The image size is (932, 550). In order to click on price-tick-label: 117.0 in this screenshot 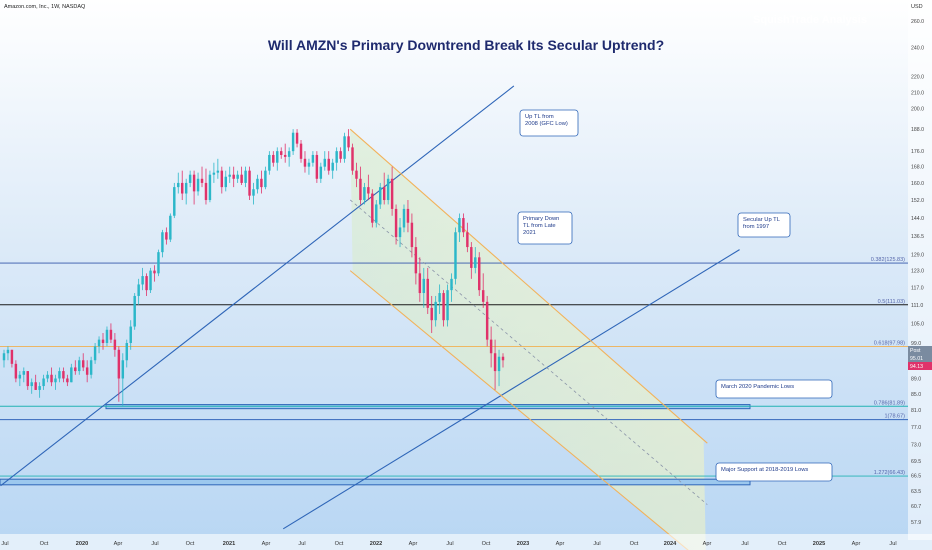, I will do `click(917, 288)`.